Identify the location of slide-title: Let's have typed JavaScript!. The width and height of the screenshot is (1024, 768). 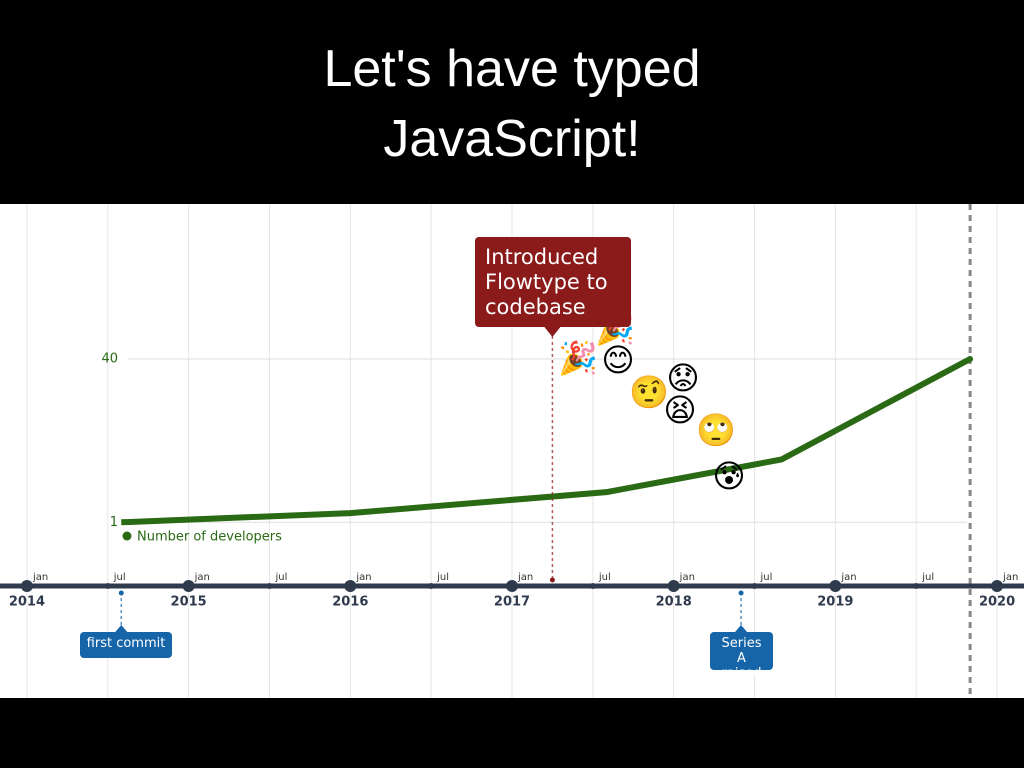
(512, 104).